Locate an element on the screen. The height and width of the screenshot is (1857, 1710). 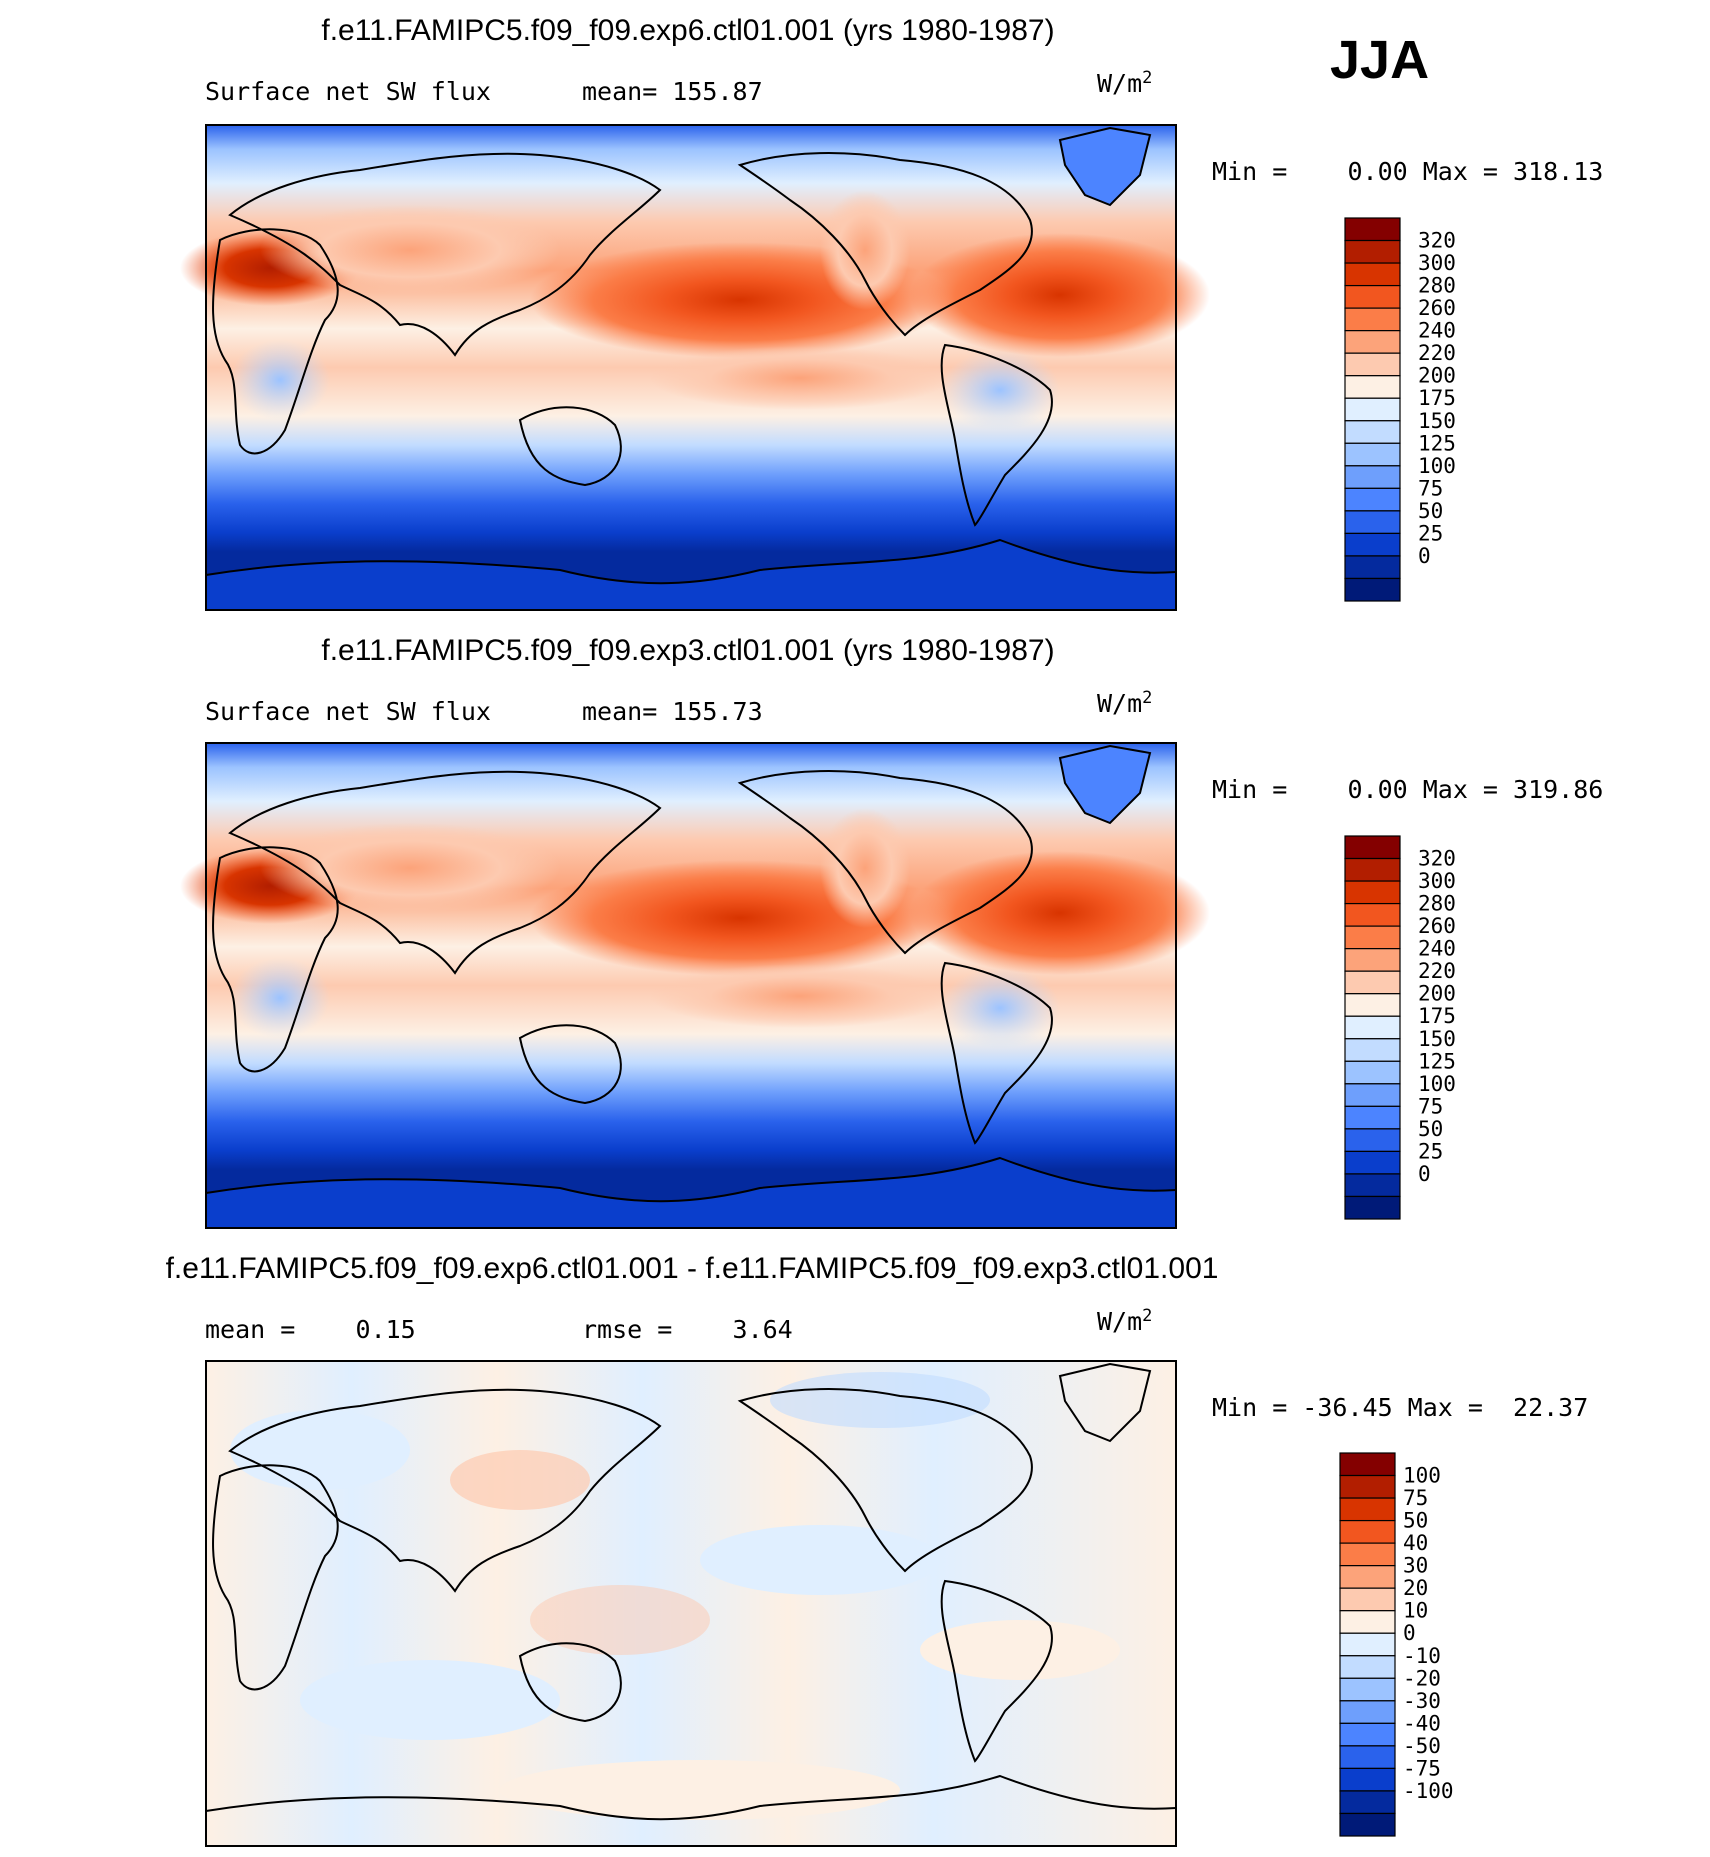
panel-1-units: W/m2 is located at coordinates (1124, 83).